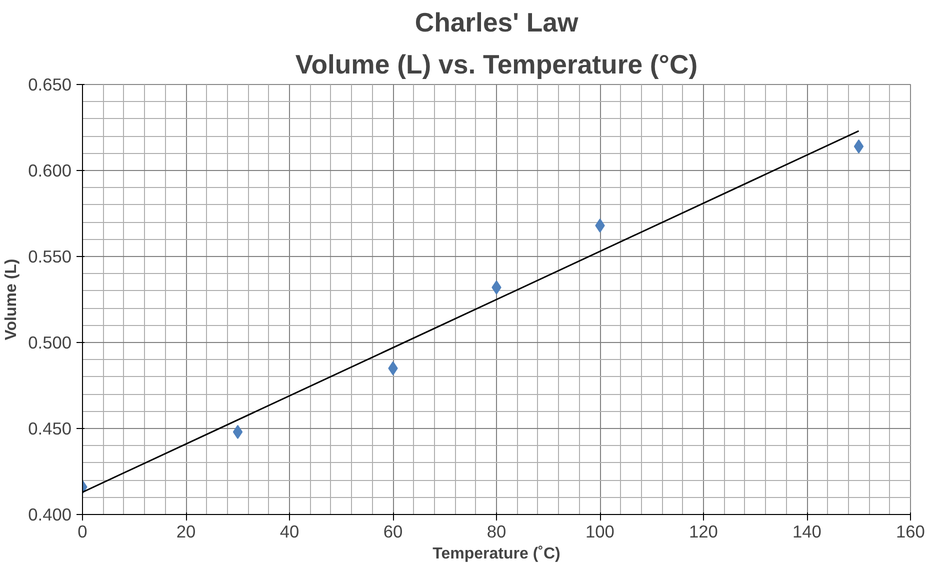 This screenshot has width=952, height=573. I want to click on chart-title: Charles' Law, so click(496, 23).